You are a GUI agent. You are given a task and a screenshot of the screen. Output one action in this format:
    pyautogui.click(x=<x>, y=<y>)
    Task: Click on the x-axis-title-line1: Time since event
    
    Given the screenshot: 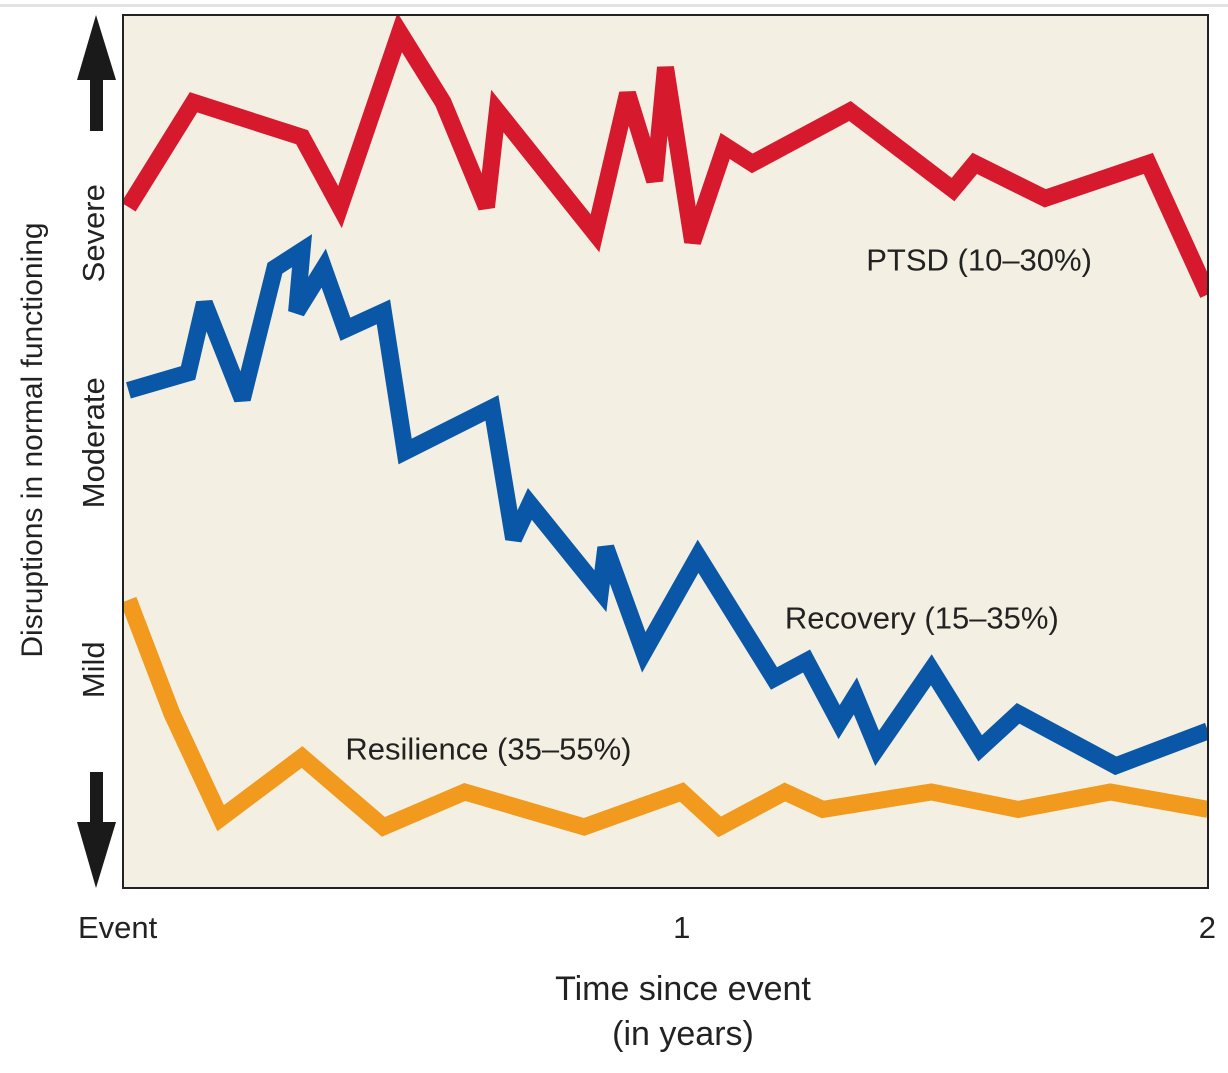 What is the action you would take?
    pyautogui.click(x=683, y=989)
    